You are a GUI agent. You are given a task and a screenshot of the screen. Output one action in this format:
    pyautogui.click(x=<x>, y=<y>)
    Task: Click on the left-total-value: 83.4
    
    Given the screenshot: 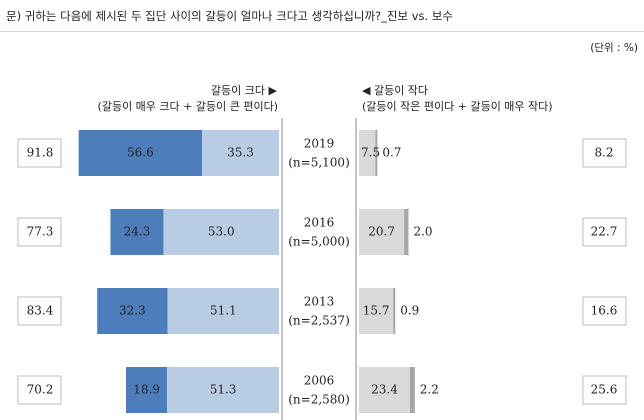 What is the action you would take?
    pyautogui.click(x=40, y=311)
    